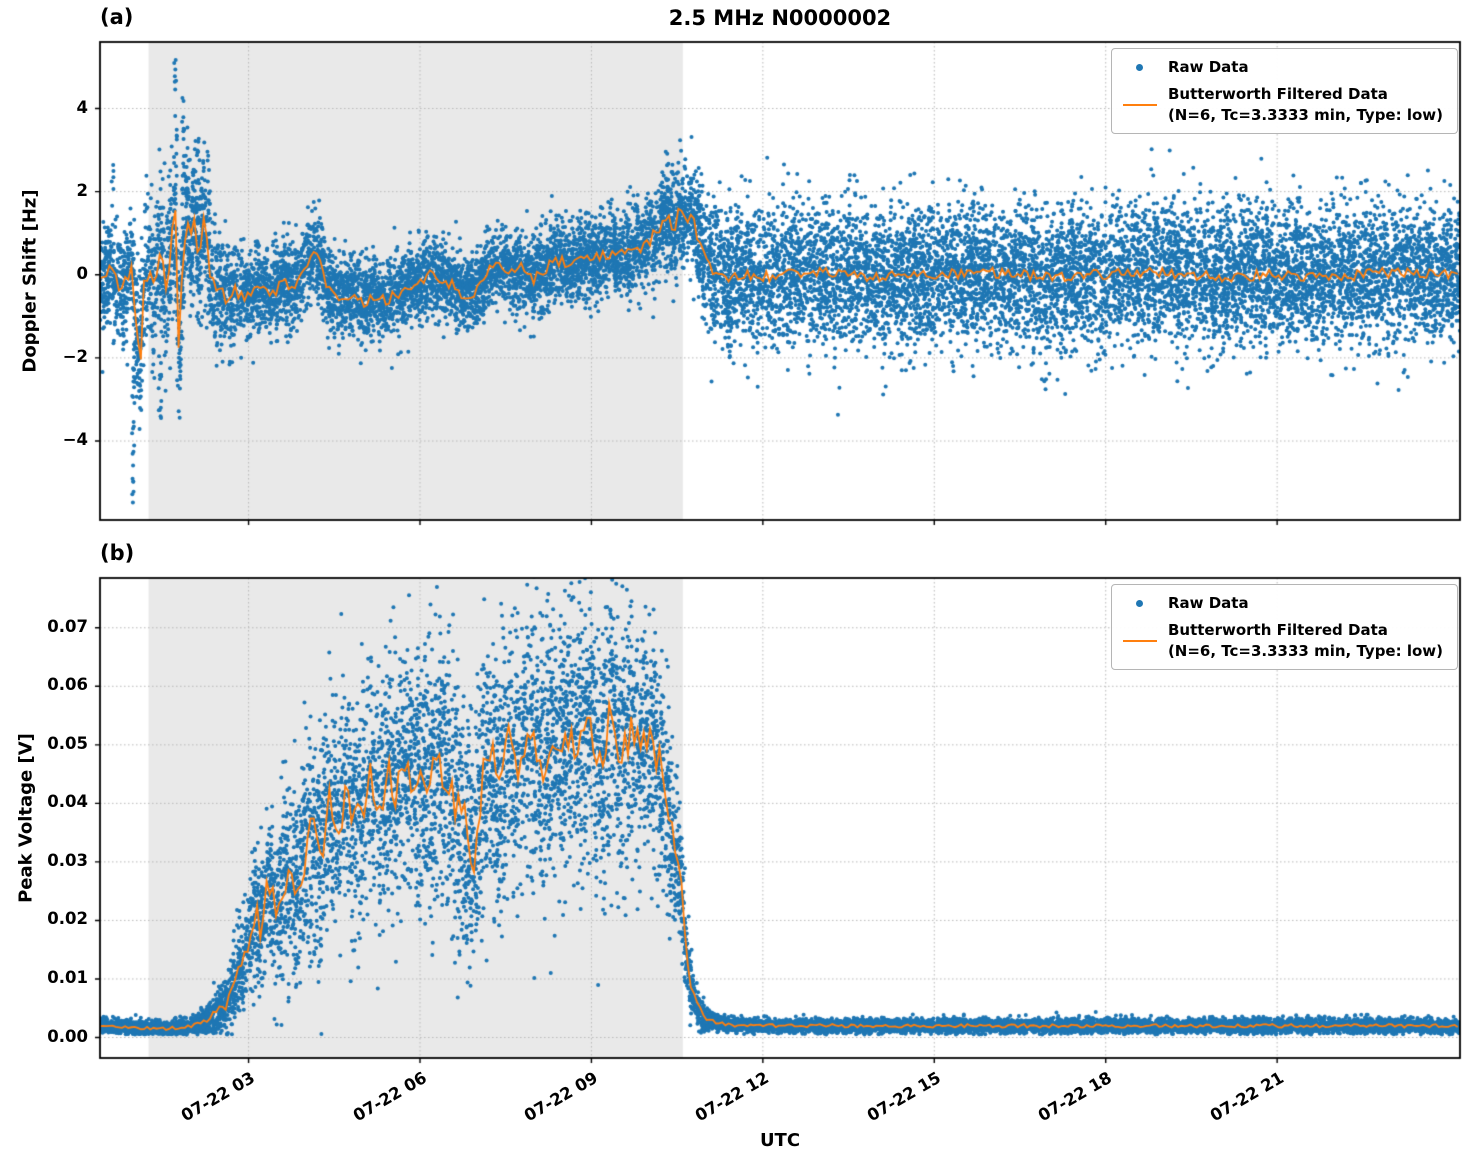 This screenshot has height=1172, width=1472. What do you see at coordinates (117, 553) in the screenshot?
I see `panel-b-label: (b)` at bounding box center [117, 553].